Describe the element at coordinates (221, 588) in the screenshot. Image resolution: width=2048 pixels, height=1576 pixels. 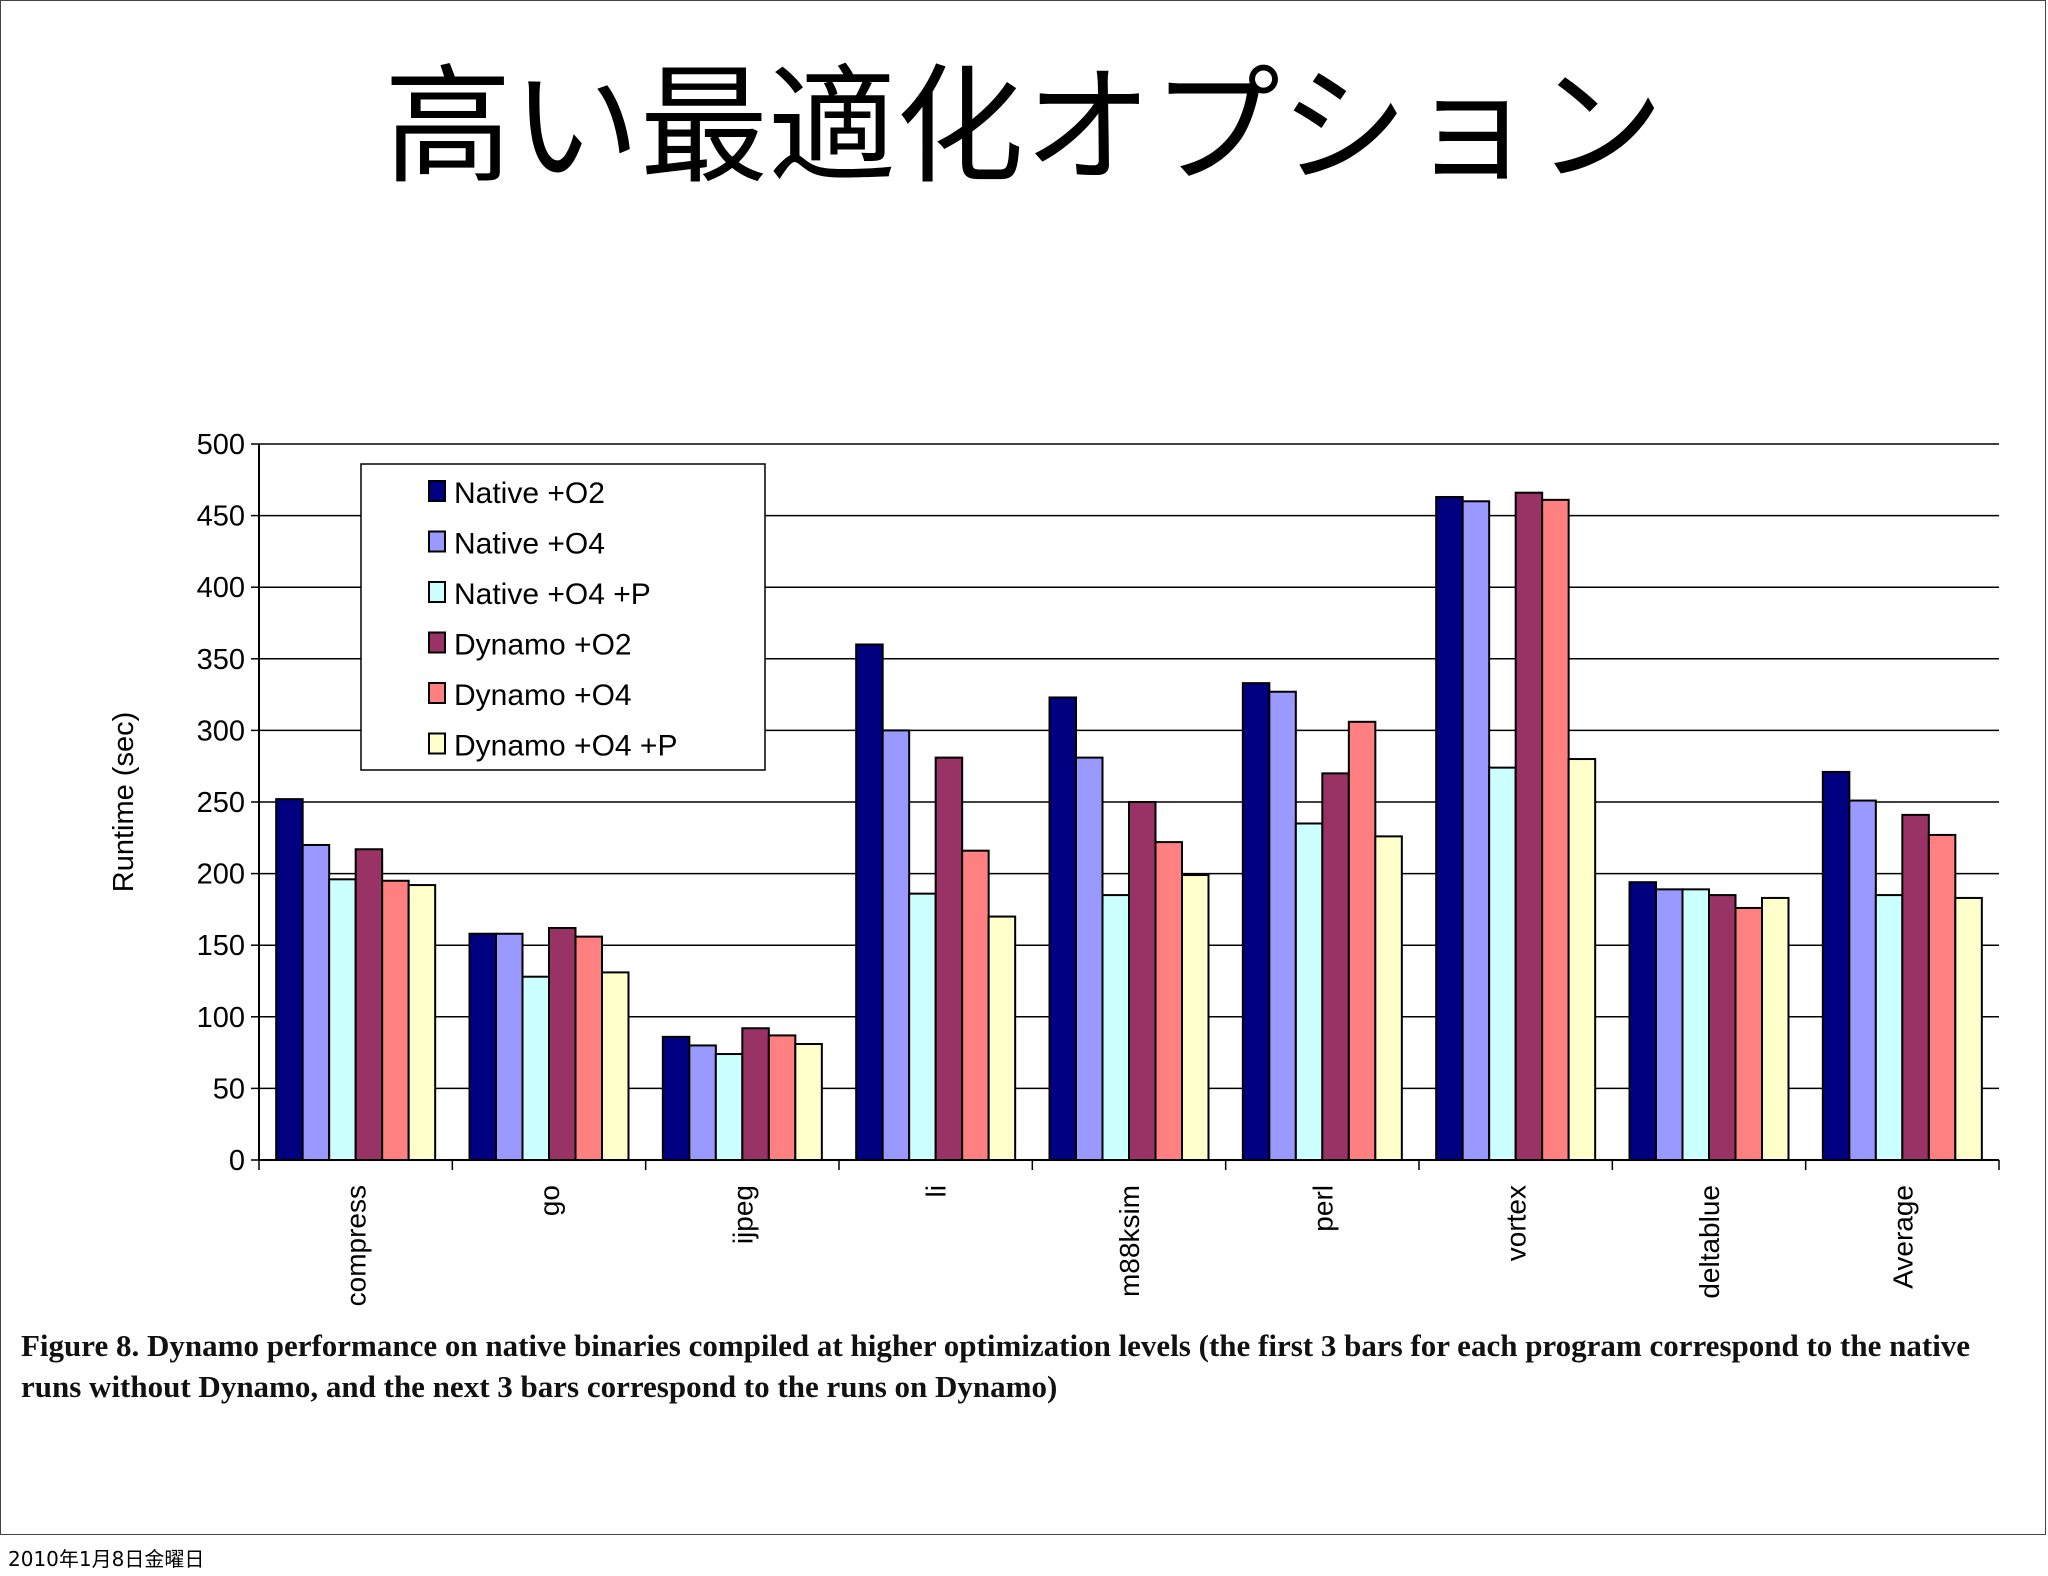
I see `y-tick-label: 400` at that location.